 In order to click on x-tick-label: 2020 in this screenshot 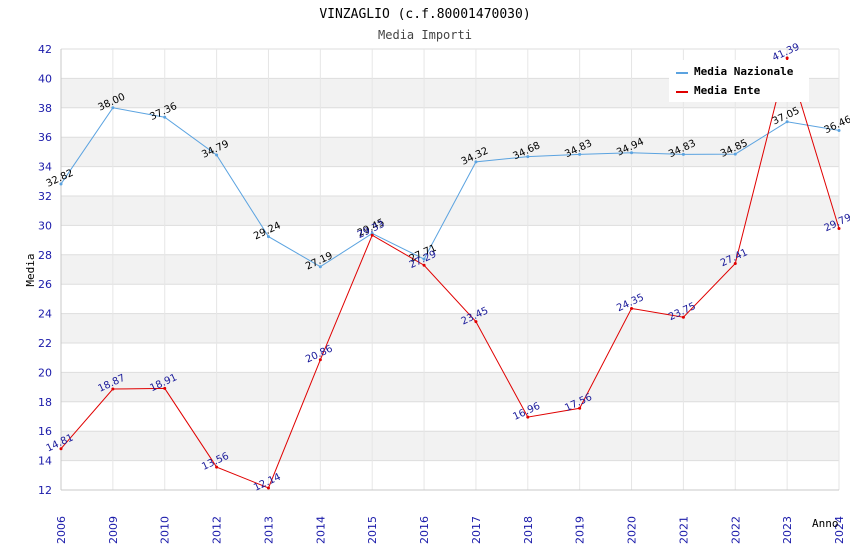, I will do `click(632, 530)`.